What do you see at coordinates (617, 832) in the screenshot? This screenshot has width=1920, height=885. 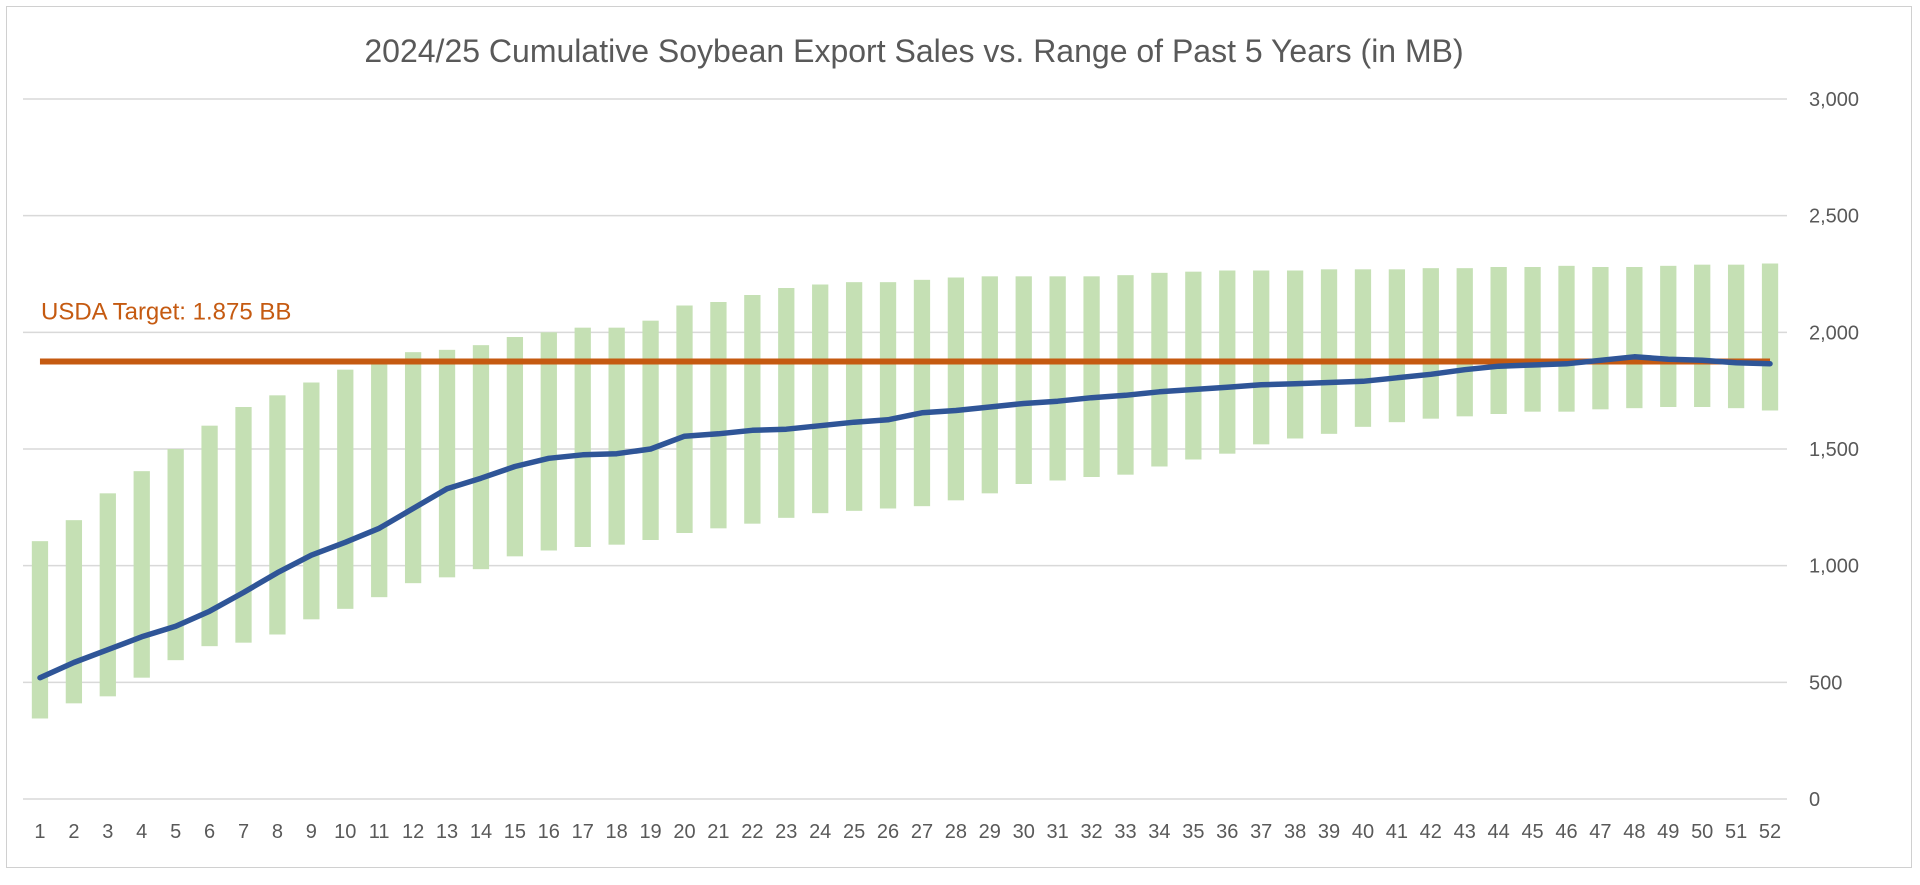 I see `x-tick-label: 18` at bounding box center [617, 832].